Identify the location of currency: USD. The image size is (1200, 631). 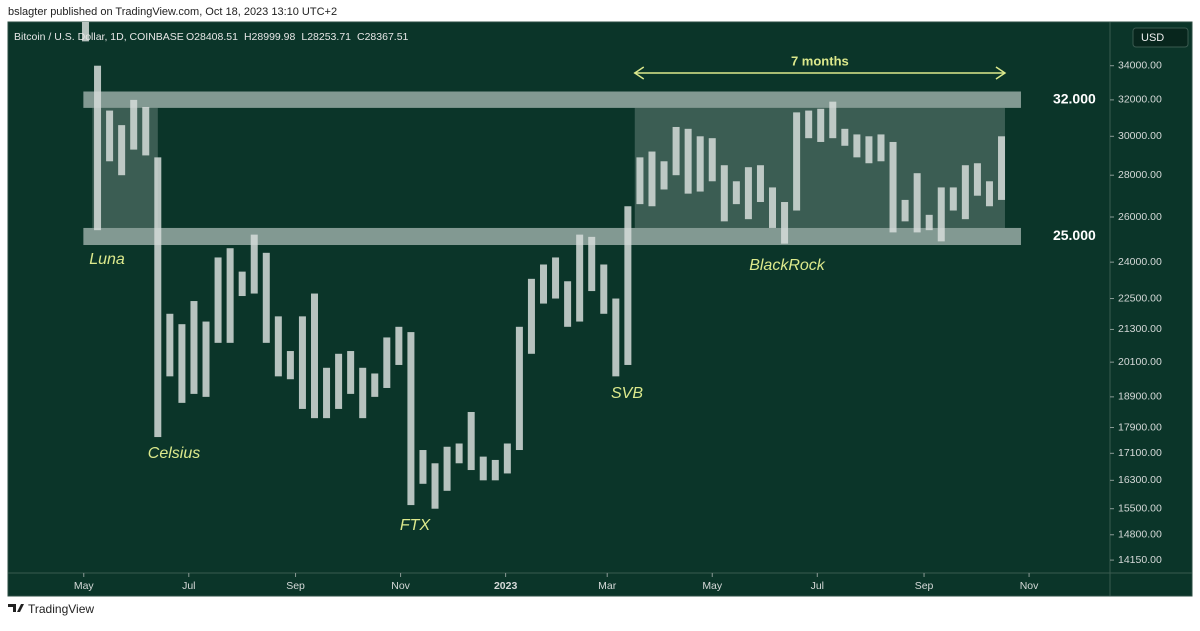
(1152, 38).